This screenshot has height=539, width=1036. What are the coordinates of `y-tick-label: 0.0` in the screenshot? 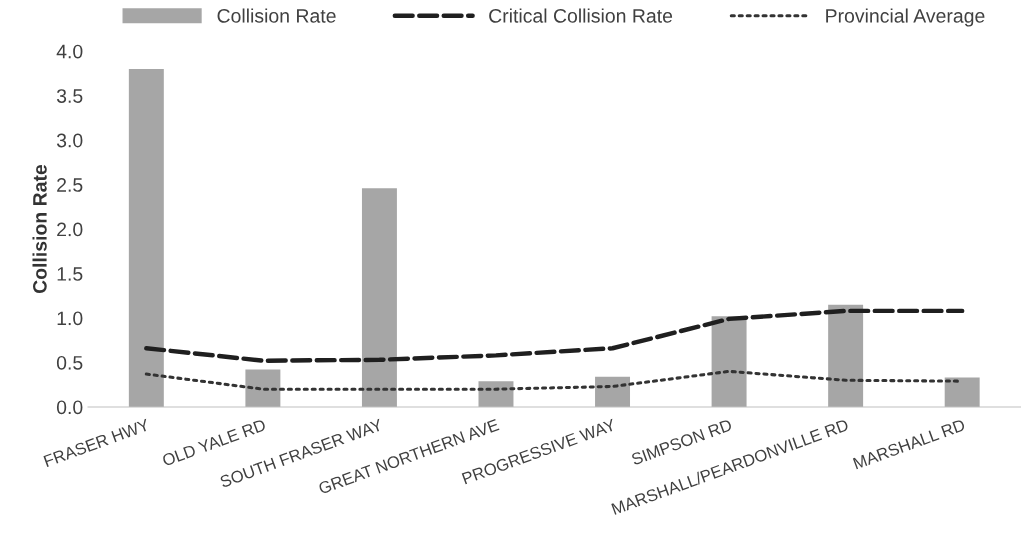 It's located at (69, 407).